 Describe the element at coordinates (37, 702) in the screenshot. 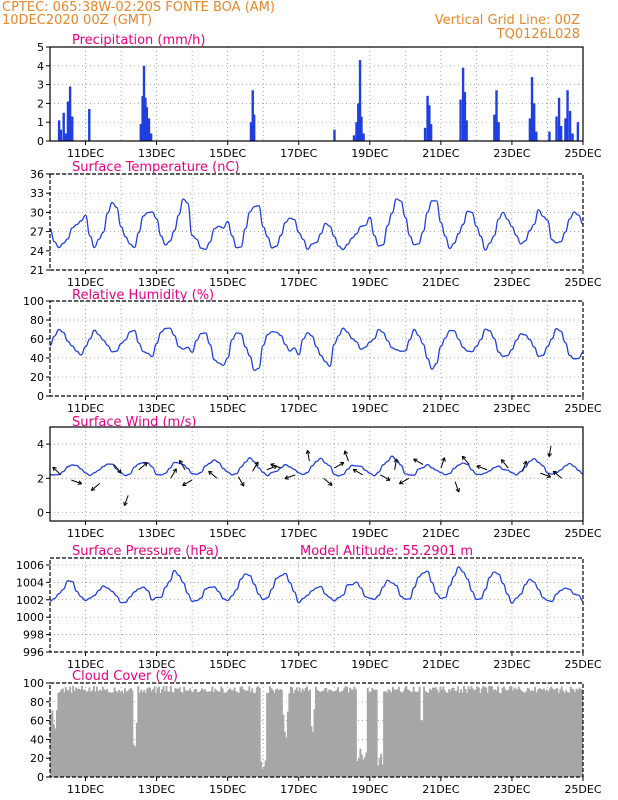

I see `y-tick-label: 80` at that location.